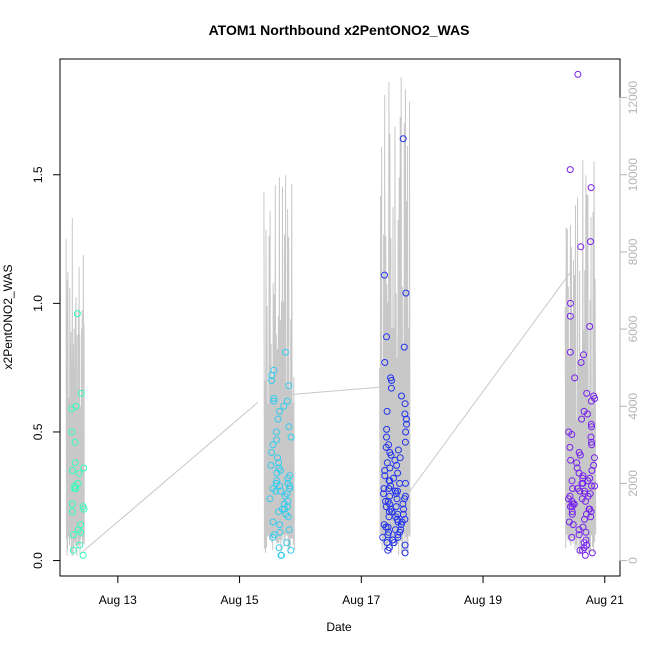 Image resolution: width=650 pixels, height=650 pixels. What do you see at coordinates (339, 627) in the screenshot?
I see `x-axis-title: Date` at bounding box center [339, 627].